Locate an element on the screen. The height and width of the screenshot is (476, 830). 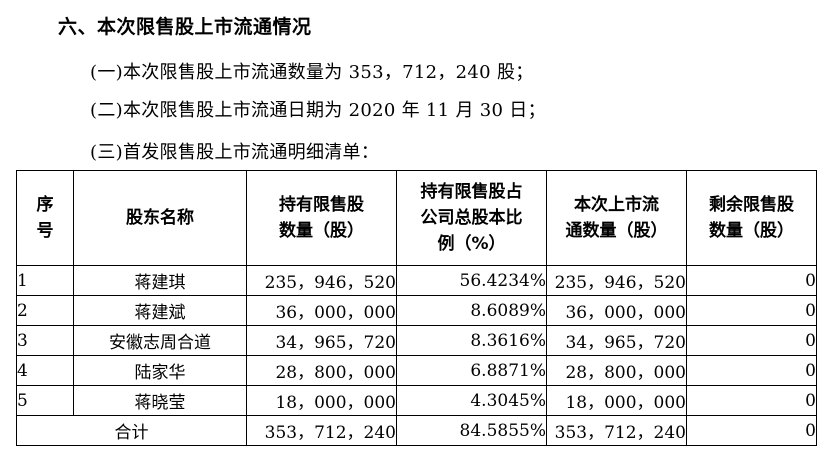
cell-total-label: 合计 is located at coordinates (131, 430).